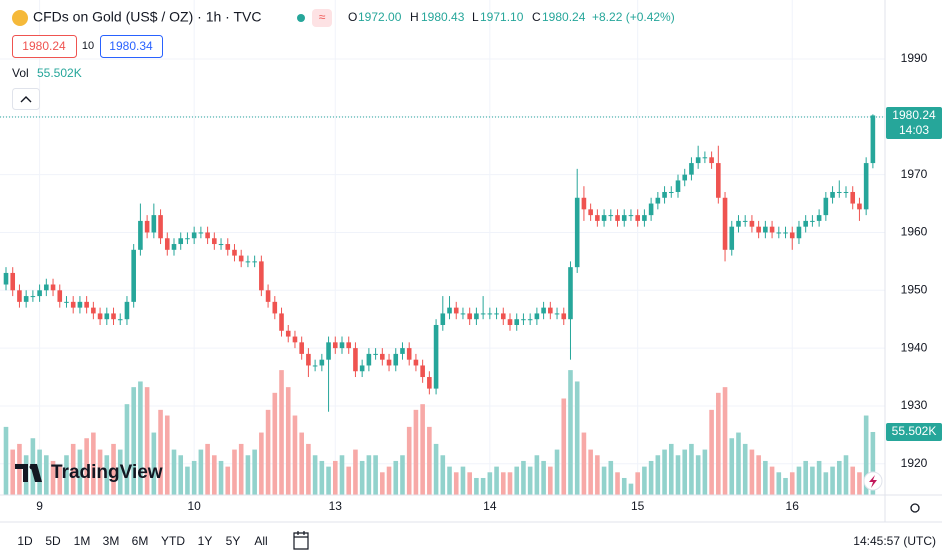 The image size is (942, 559). I want to click on range-button: YTD, so click(173, 541).